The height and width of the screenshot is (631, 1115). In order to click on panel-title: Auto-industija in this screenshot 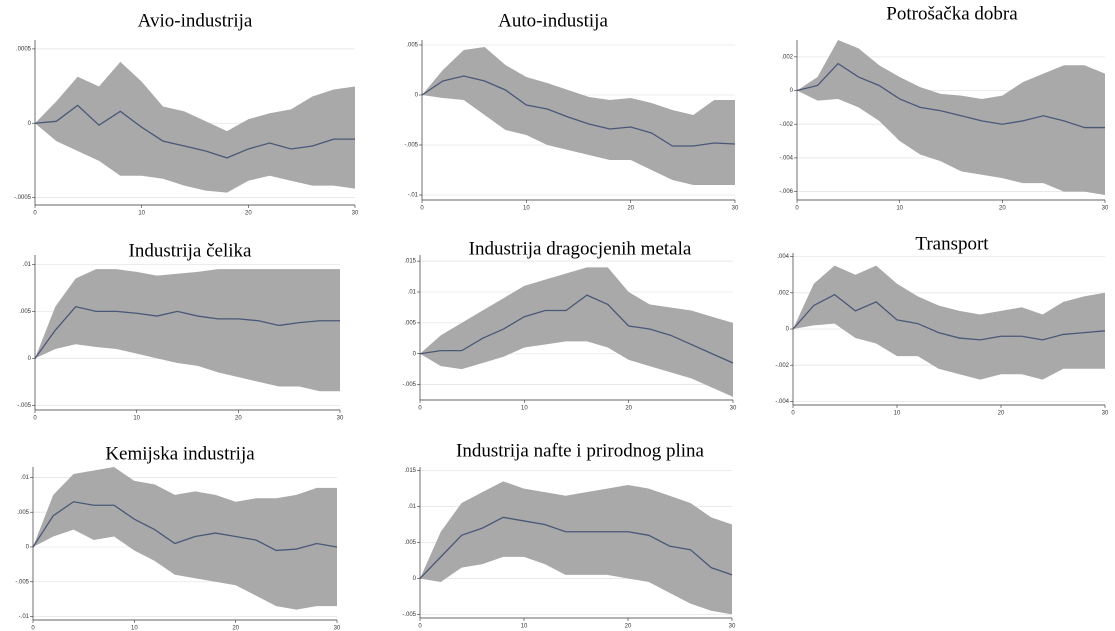, I will do `click(553, 20)`.